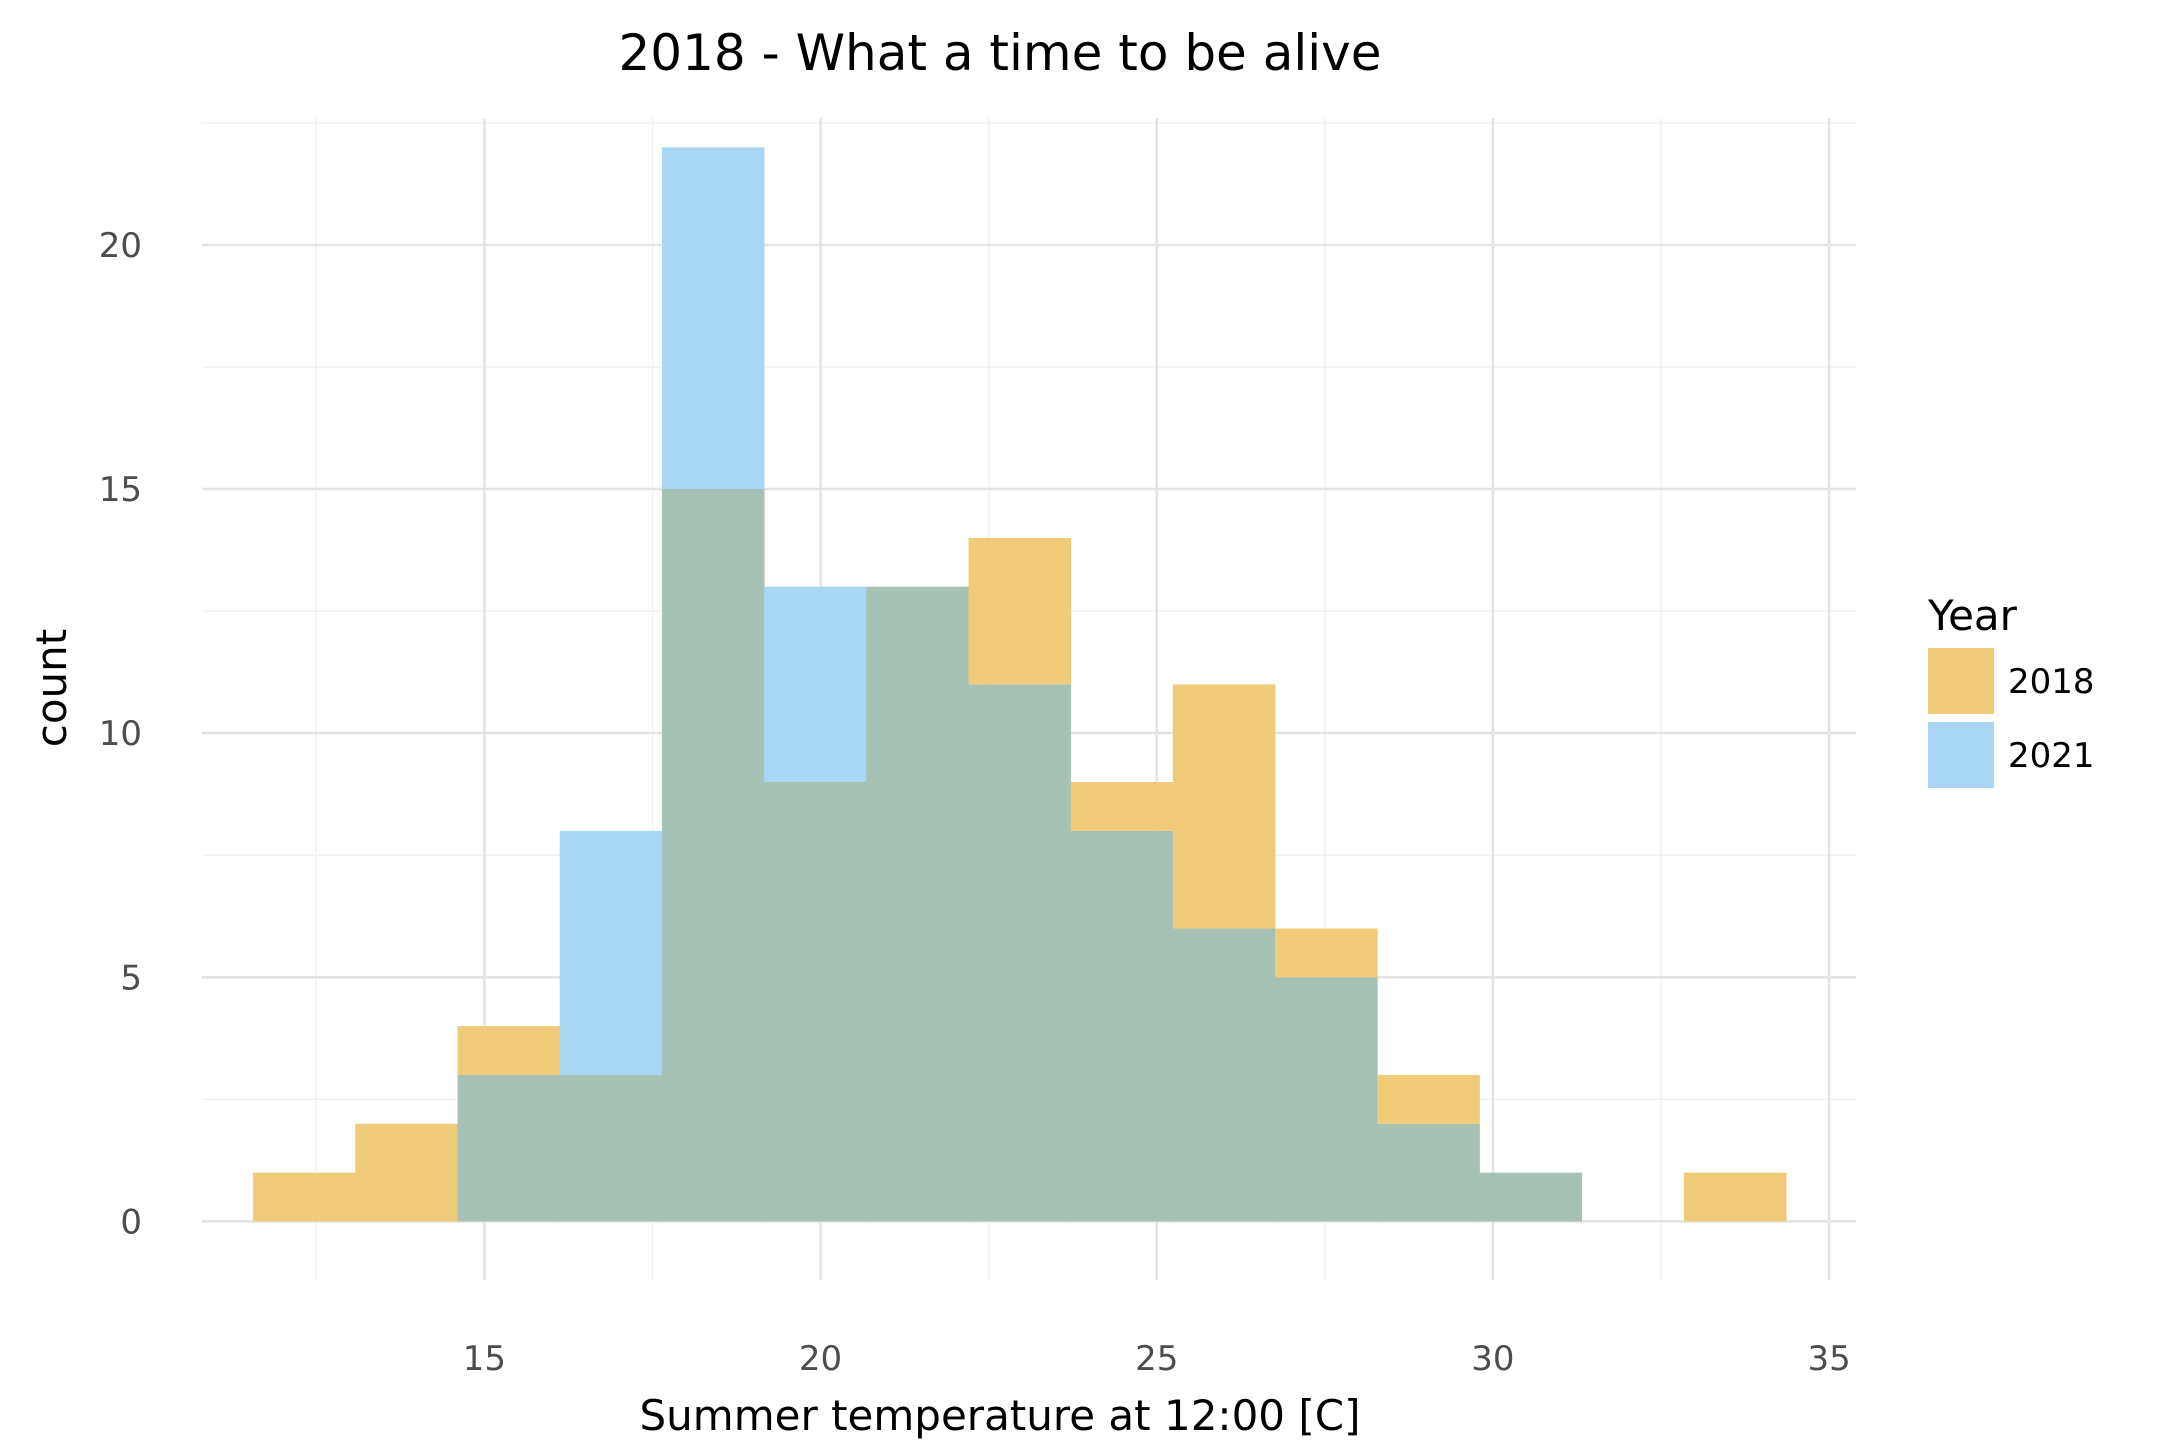 The image size is (2160, 1452). I want to click on legend-label-2021: 2021, so click(2051, 756).